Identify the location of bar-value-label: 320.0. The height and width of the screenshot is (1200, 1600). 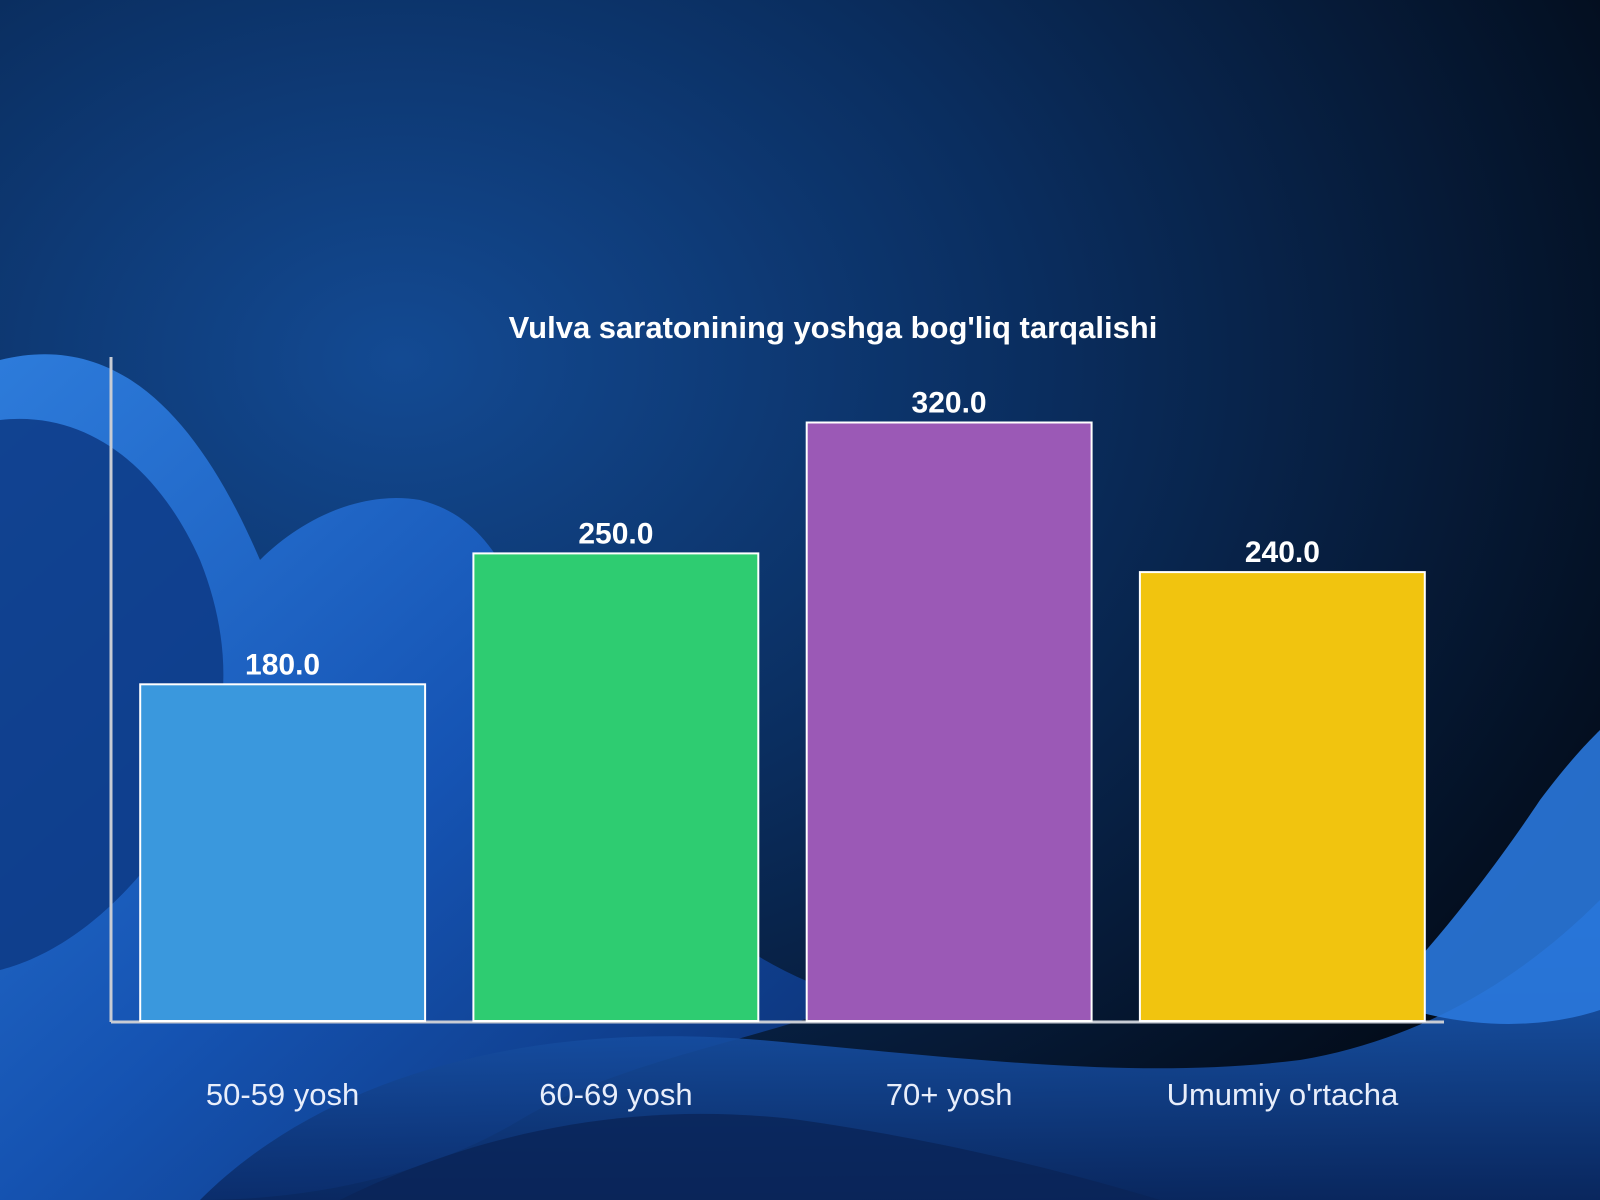
(949, 403).